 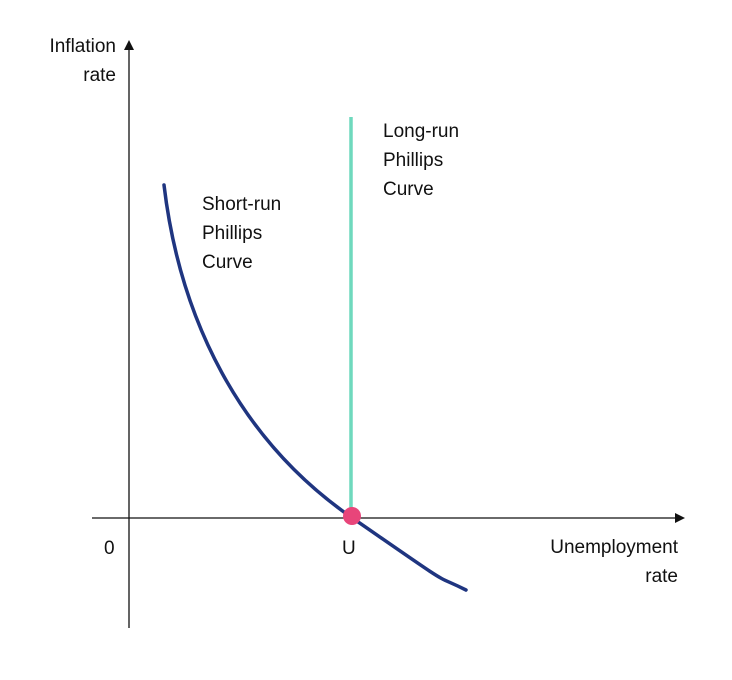 I want to click on x-axis-label: Unemployment rate, so click(x=614, y=562).